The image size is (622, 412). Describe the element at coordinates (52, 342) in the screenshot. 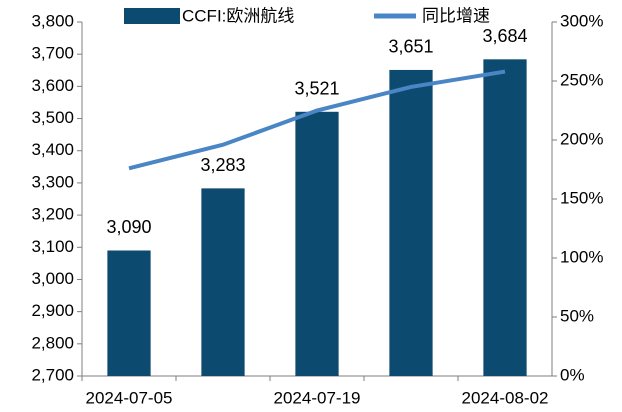

I see `y-tick-label: 2,800` at that location.